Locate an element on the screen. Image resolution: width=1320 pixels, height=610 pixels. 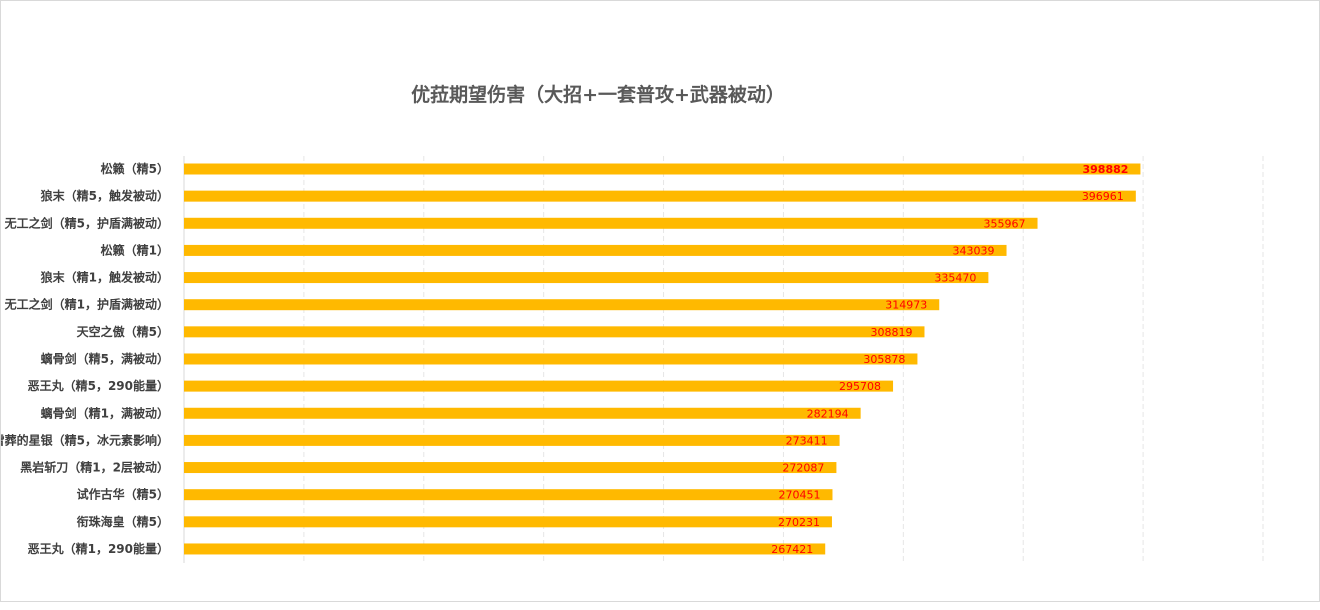
data-label: 273411 is located at coordinates (807, 440).